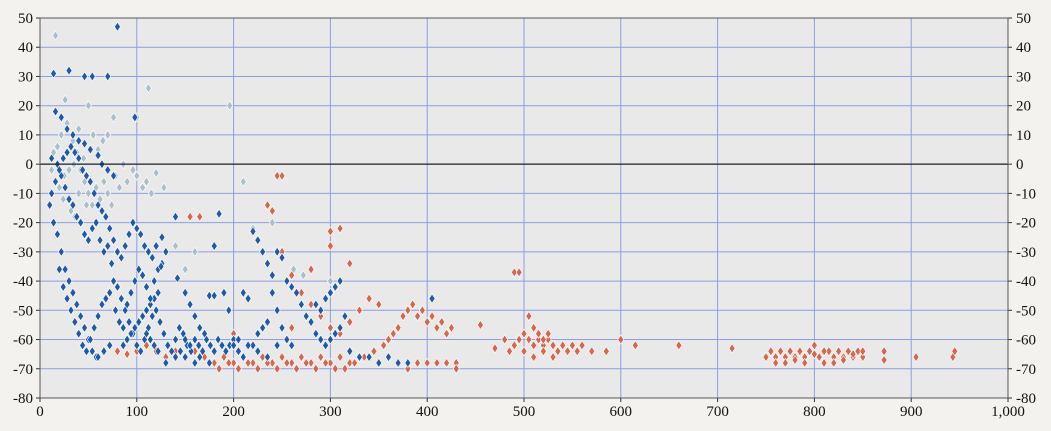 This screenshot has height=431, width=1051. Describe the element at coordinates (911, 412) in the screenshot. I see `x-tick-label: 900` at that location.